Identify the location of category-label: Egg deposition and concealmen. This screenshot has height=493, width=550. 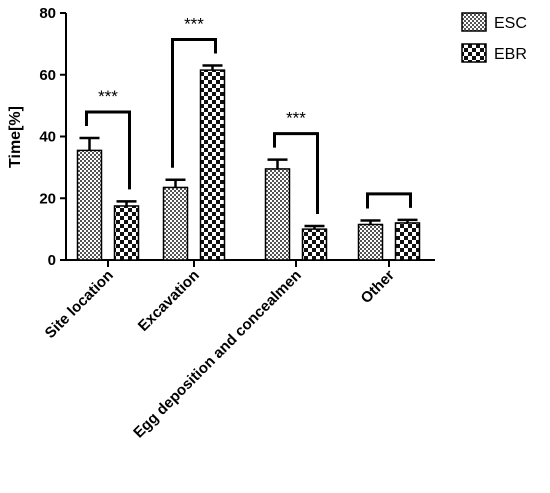
(217, 354).